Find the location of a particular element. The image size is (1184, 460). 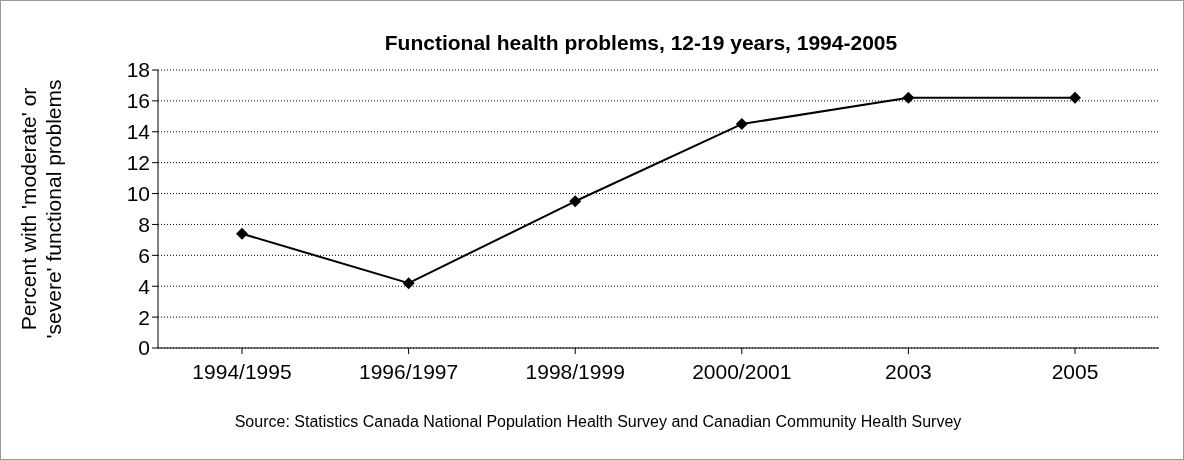

x-tick-label: 1998/1999 is located at coordinates (575, 371).